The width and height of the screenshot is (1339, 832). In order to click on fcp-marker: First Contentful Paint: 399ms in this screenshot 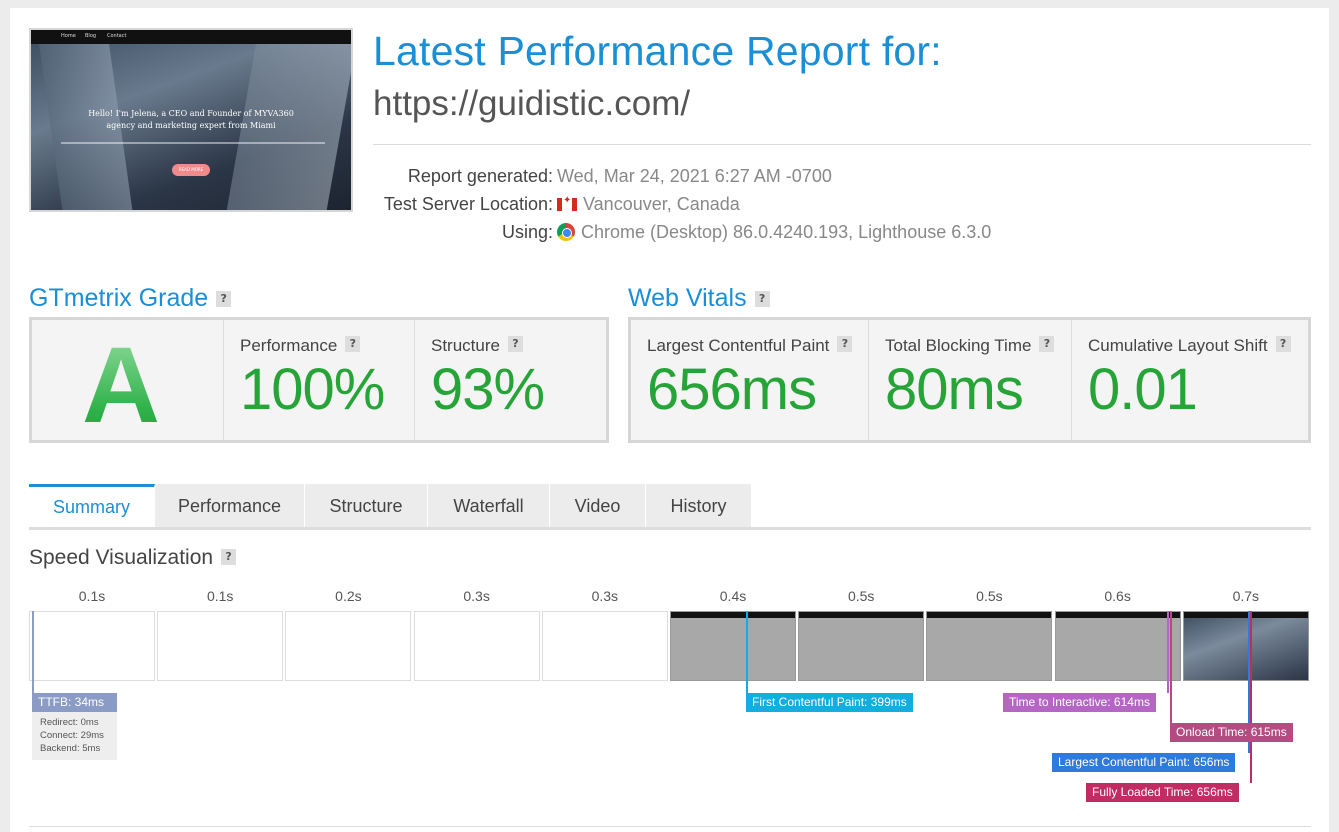, I will do `click(829, 702)`.